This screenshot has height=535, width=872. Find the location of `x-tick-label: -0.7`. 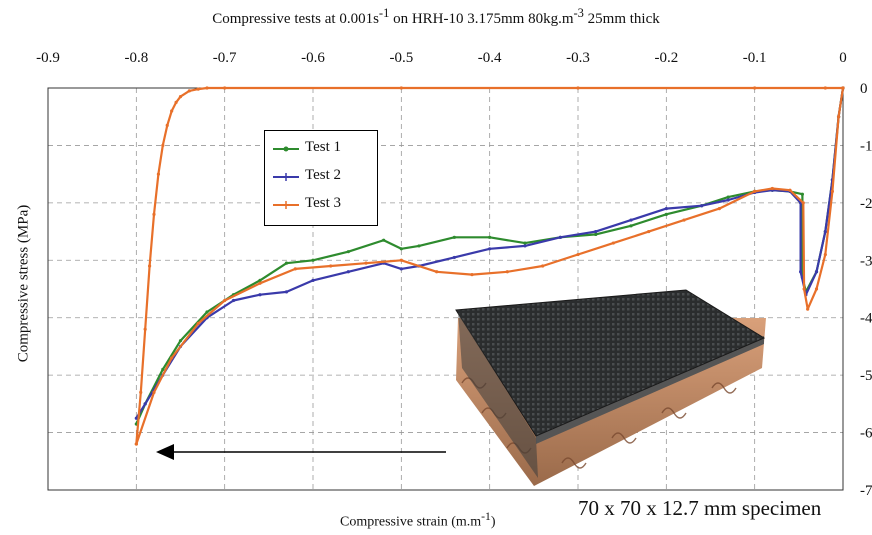

x-tick-label: -0.7 is located at coordinates (225, 58).